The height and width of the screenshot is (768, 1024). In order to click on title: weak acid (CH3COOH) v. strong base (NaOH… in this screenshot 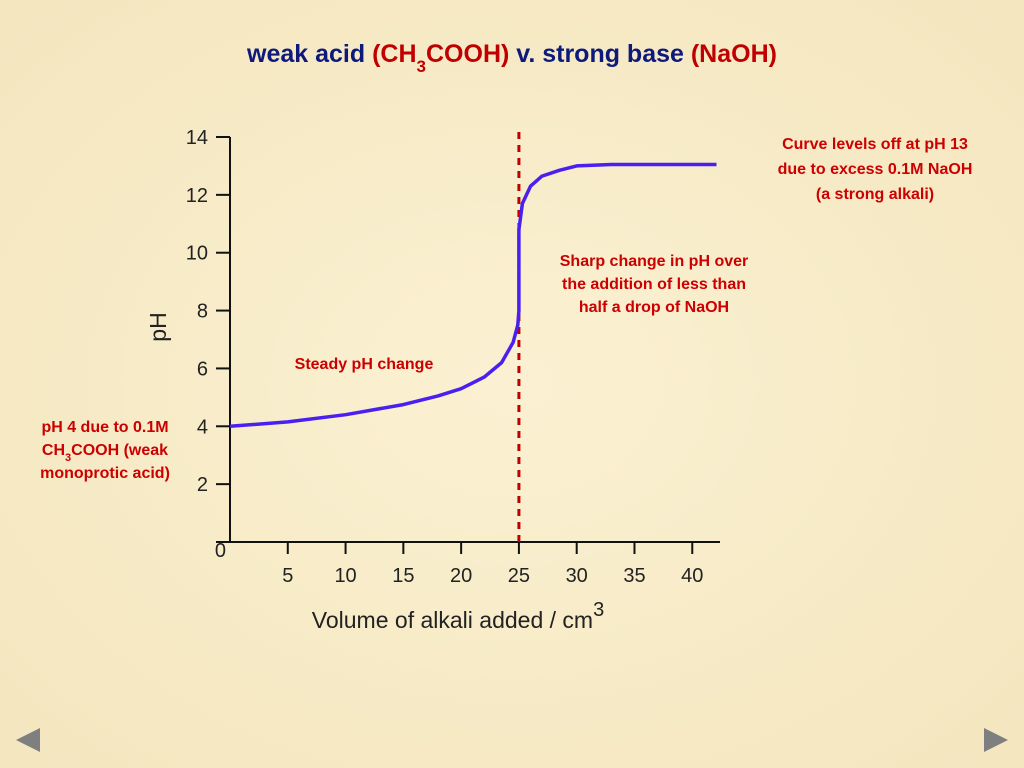, I will do `click(511, 58)`.